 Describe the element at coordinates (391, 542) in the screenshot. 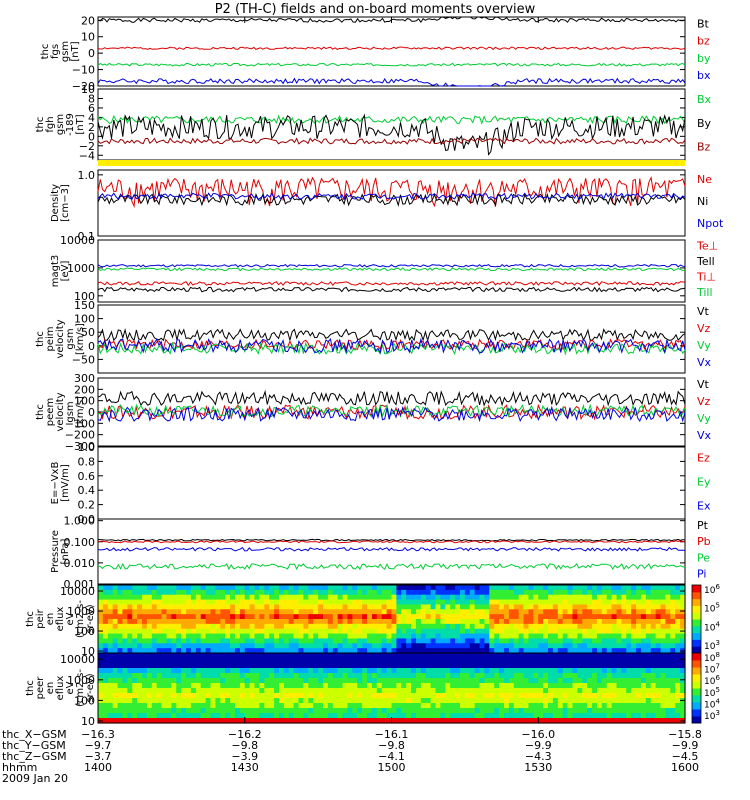

I see `series-line-Pb` at that location.